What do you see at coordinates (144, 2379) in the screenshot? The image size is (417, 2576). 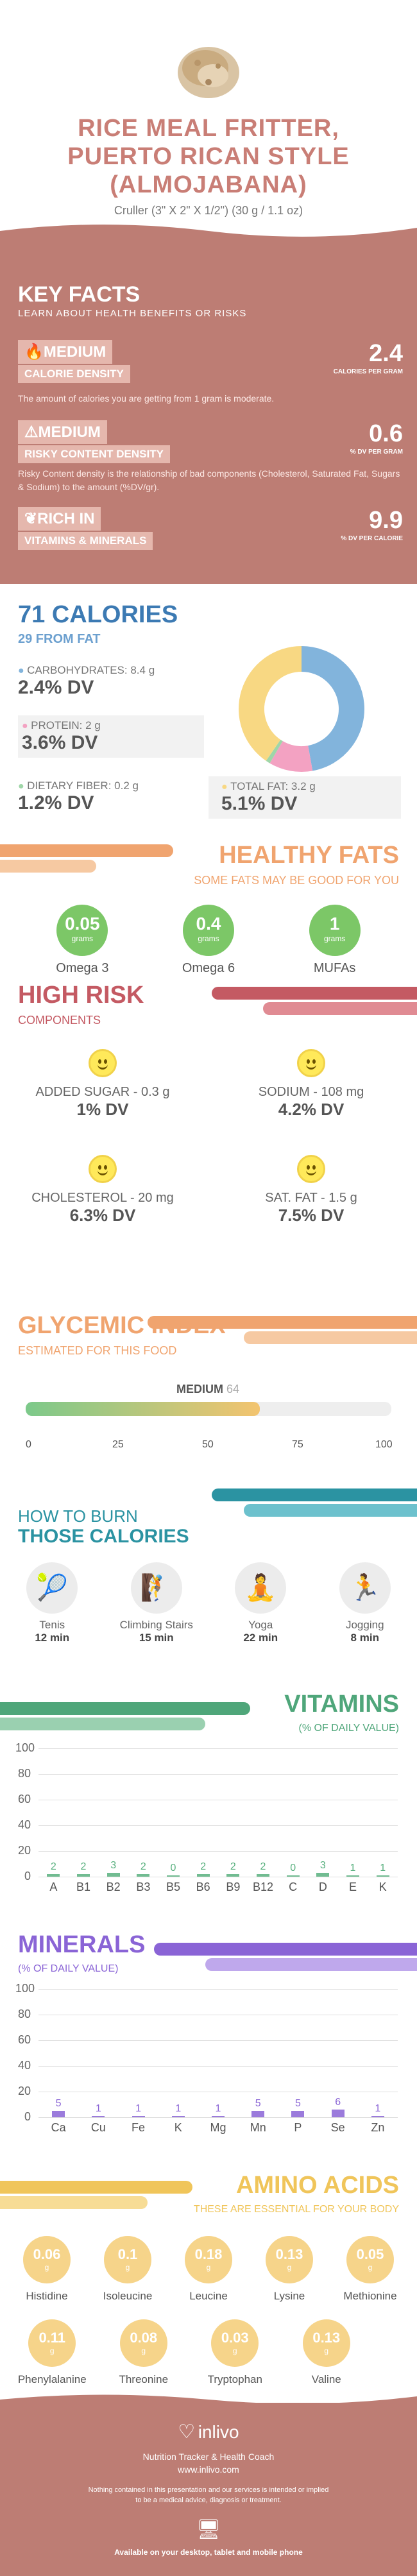 I see `amino-name: Threonine` at bounding box center [144, 2379].